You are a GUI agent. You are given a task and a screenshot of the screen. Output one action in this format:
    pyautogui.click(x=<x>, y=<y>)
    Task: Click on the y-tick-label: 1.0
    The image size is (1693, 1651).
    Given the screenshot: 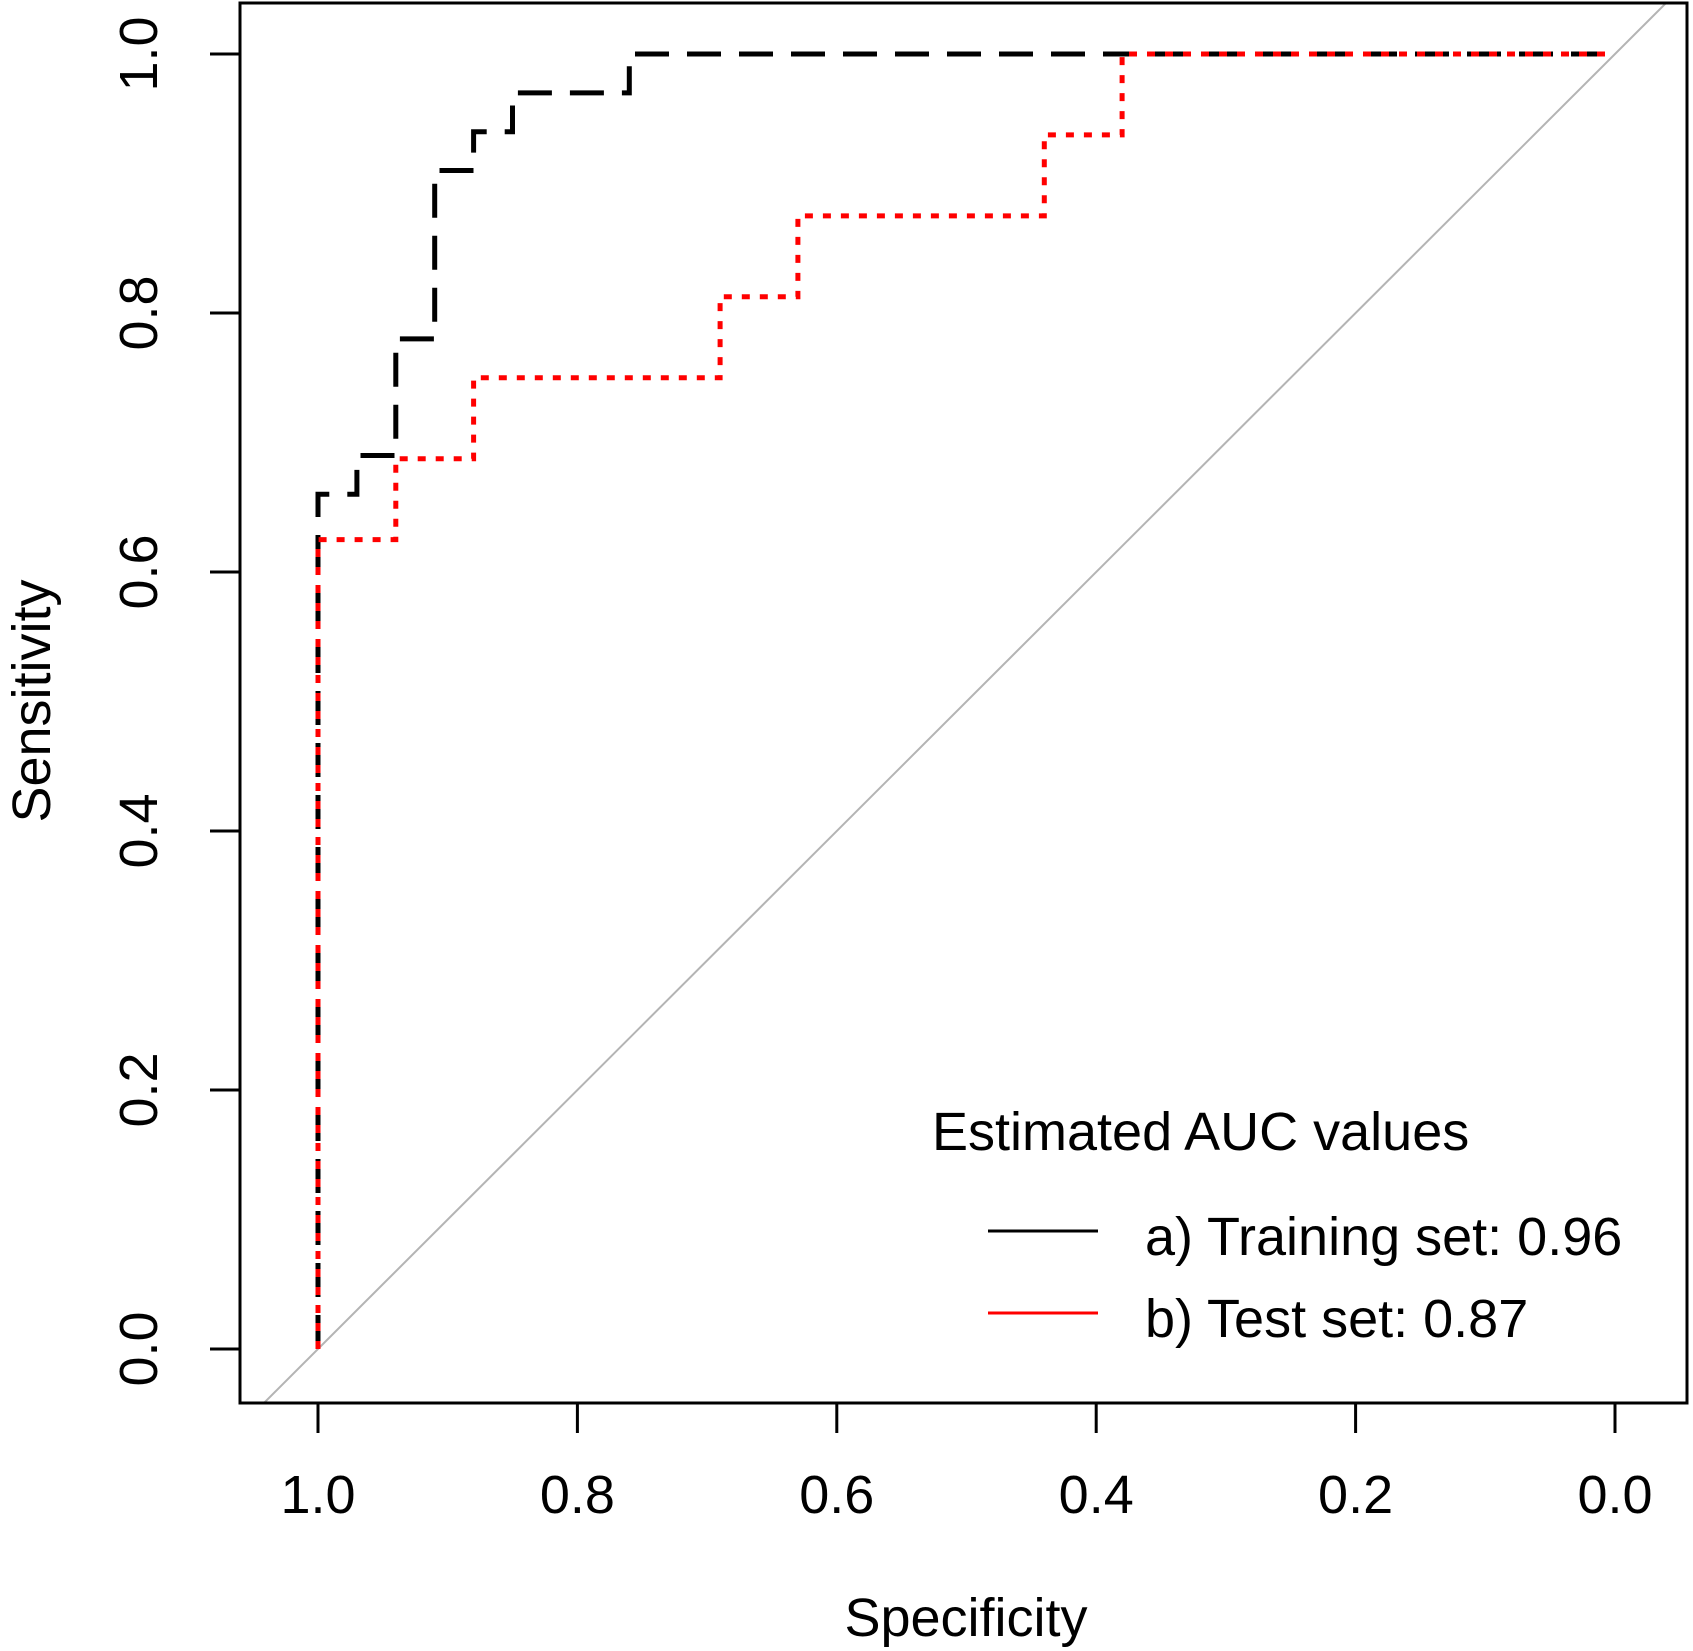 What is the action you would take?
    pyautogui.click(x=139, y=53)
    